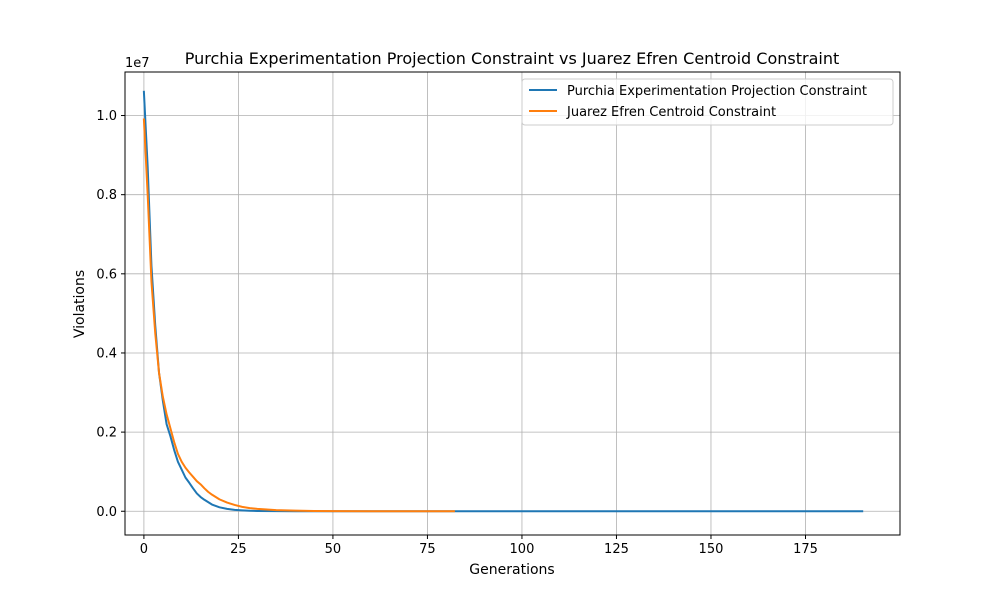 Image resolution: width=1000 pixels, height=600 pixels. What do you see at coordinates (110, 314) in the screenshot?
I see `y-axis-ticks: 0.0 0.2 0.4 0.6 0.8 1.0` at bounding box center [110, 314].